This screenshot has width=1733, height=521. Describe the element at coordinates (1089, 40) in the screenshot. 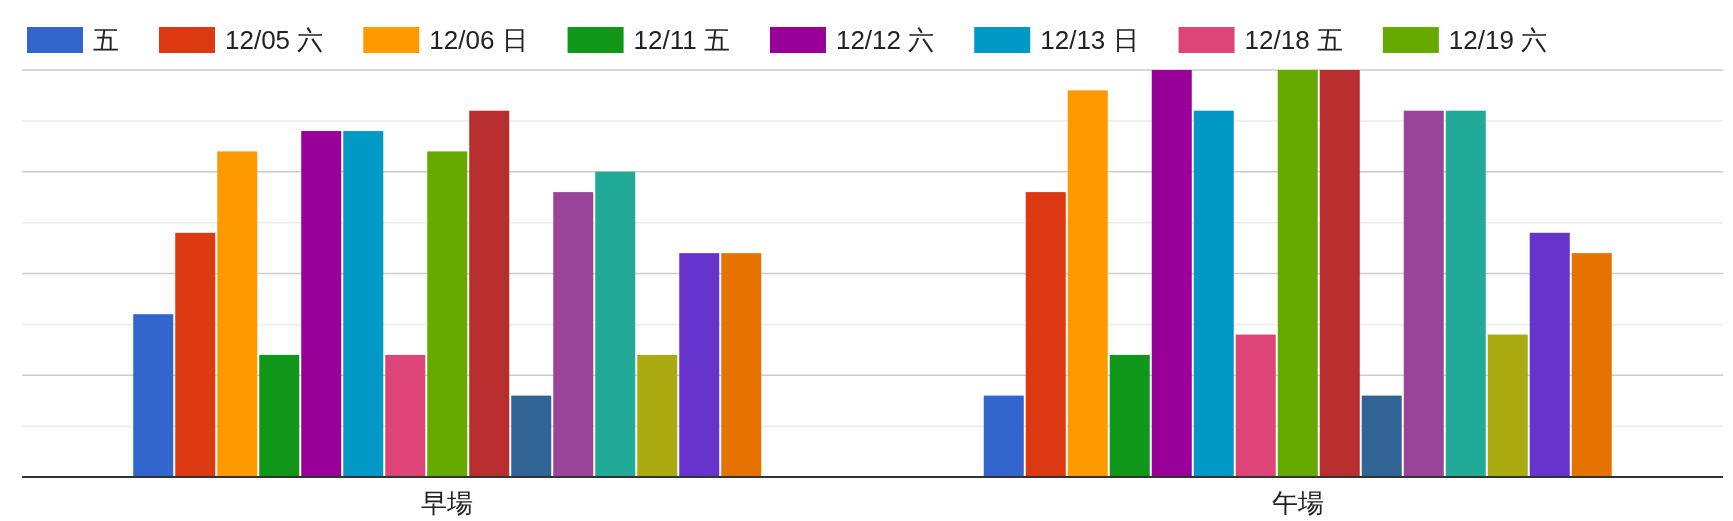

I see `legend-label: 12/13 日` at that location.